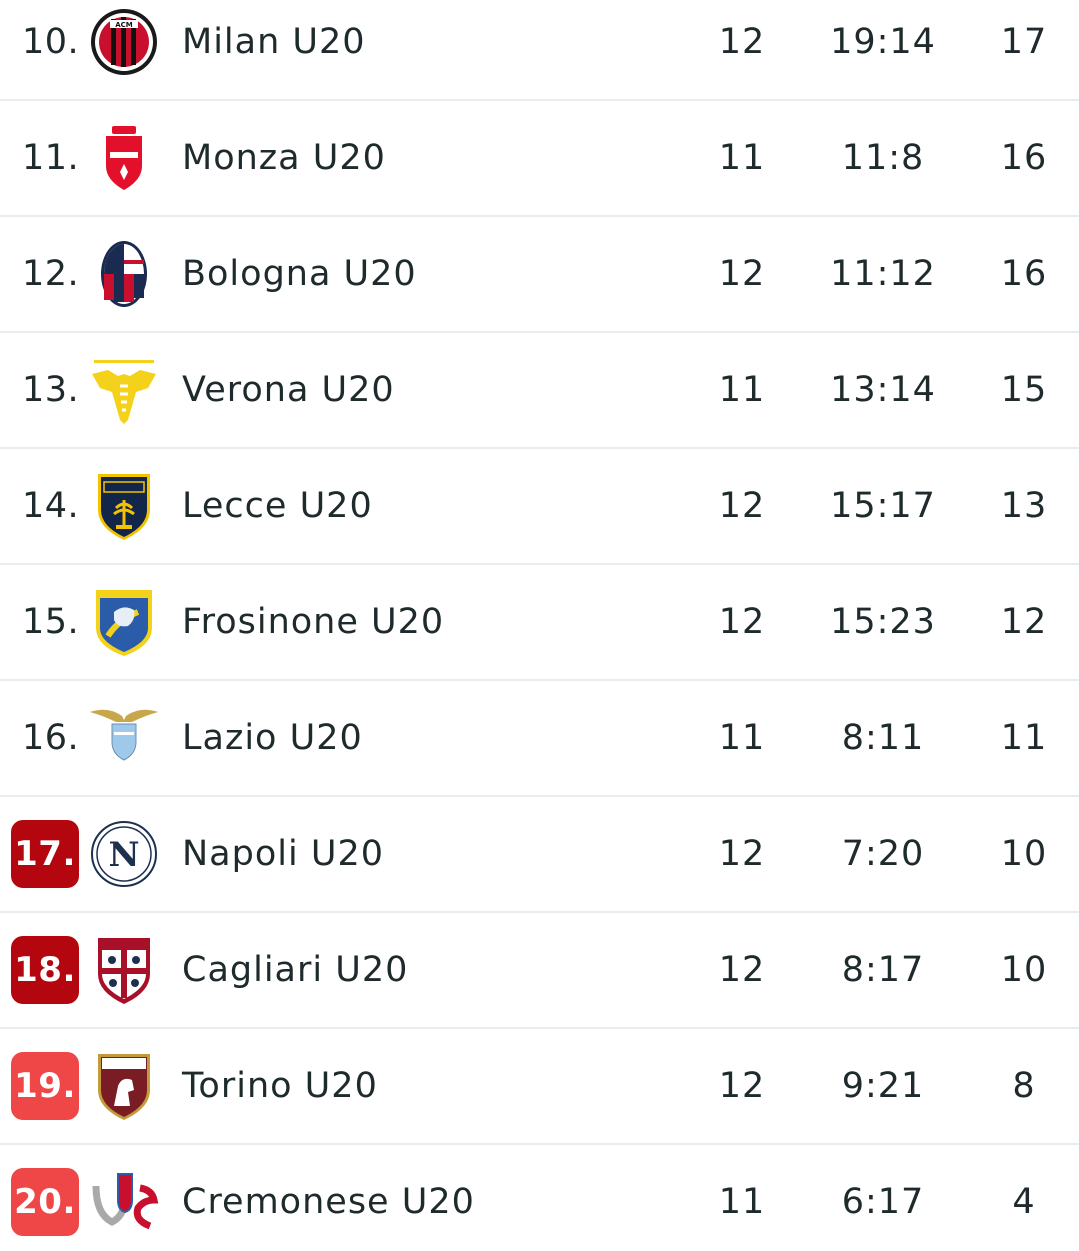 This screenshot has height=1251, width=1079. I want to click on goal-difference: 9:21, so click(883, 1086).